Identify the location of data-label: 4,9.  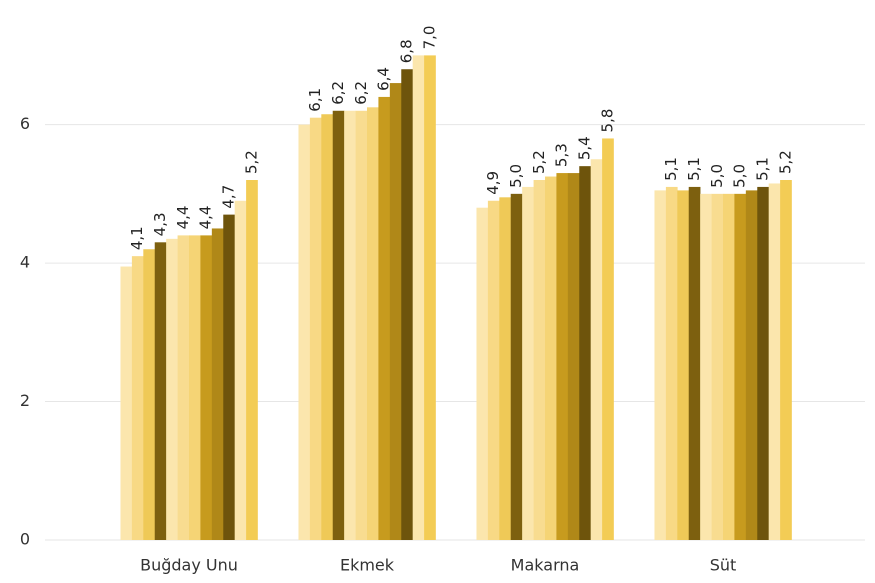
(493, 183).